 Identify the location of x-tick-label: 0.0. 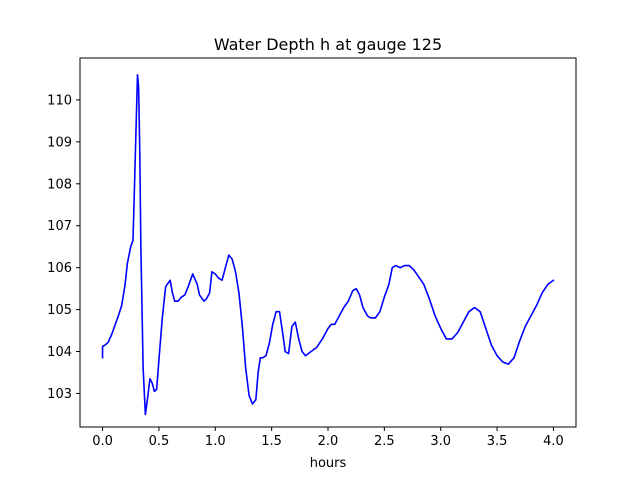
(102, 441).